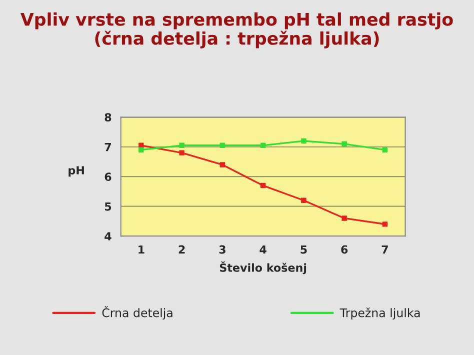  What do you see at coordinates (236, 30) in the screenshot?
I see `chart-title: Vpliv vrste na spremembo pH tal med rastjo (črna detelja : trpežna ljulka)` at bounding box center [236, 30].